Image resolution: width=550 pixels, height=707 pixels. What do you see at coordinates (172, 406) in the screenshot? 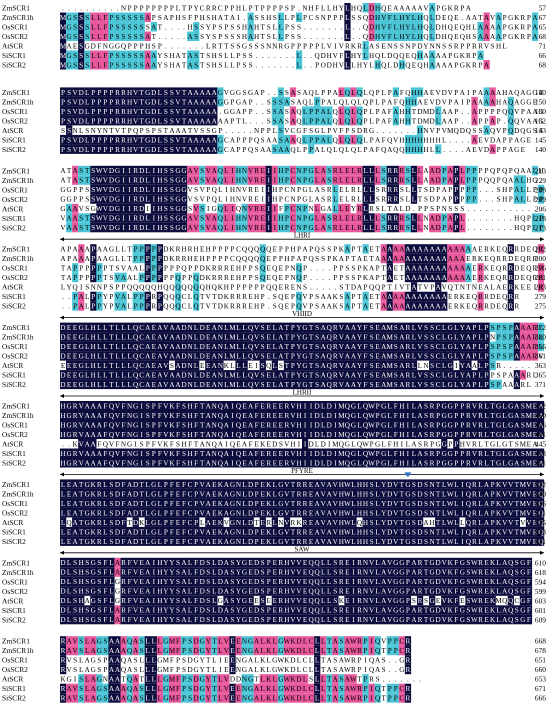
I see `residue: K` at bounding box center [172, 406].